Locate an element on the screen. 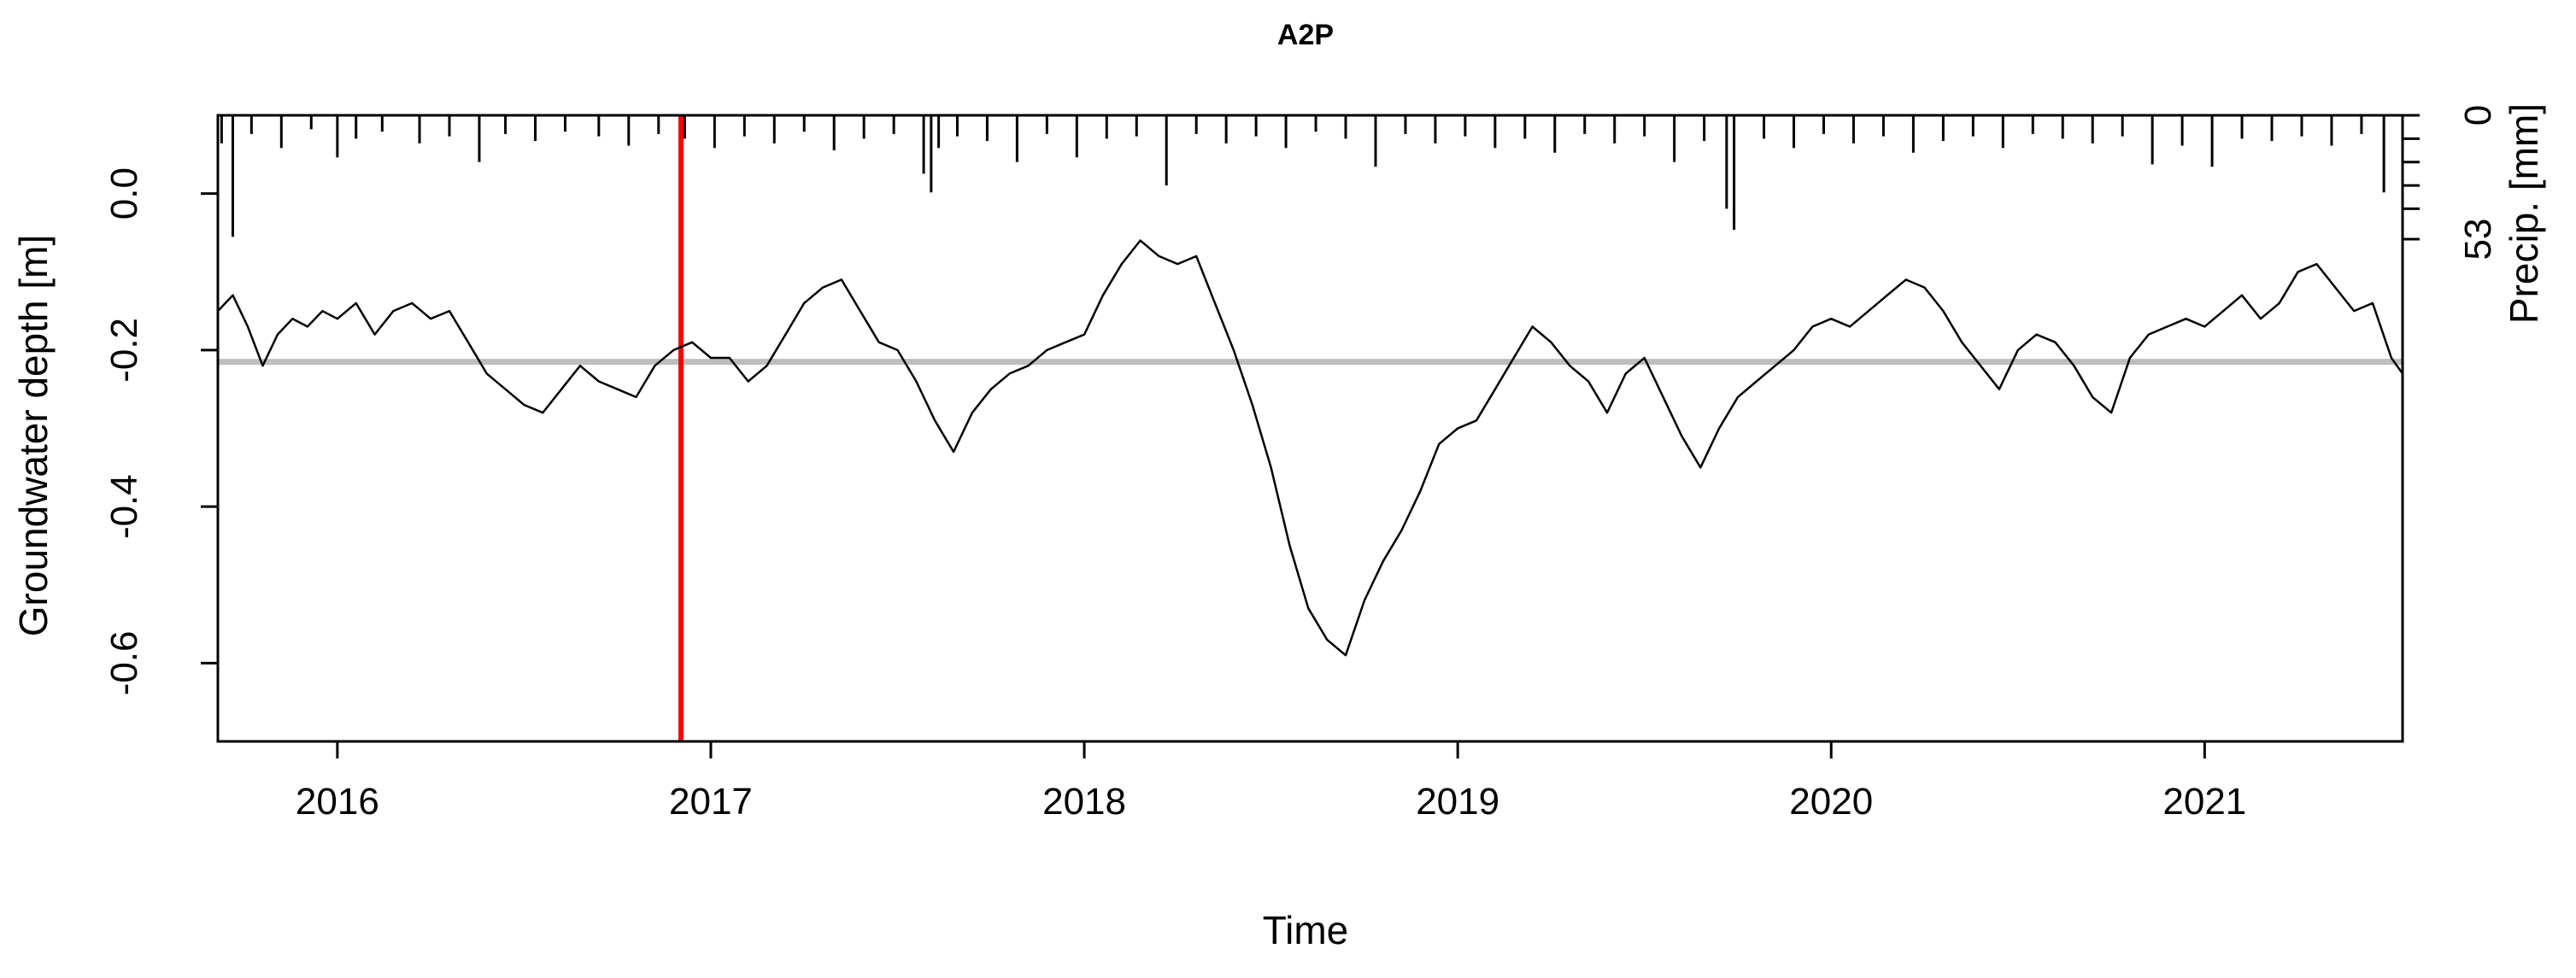 The width and height of the screenshot is (2576, 978). x-tick-label: 2016 is located at coordinates (337, 802).